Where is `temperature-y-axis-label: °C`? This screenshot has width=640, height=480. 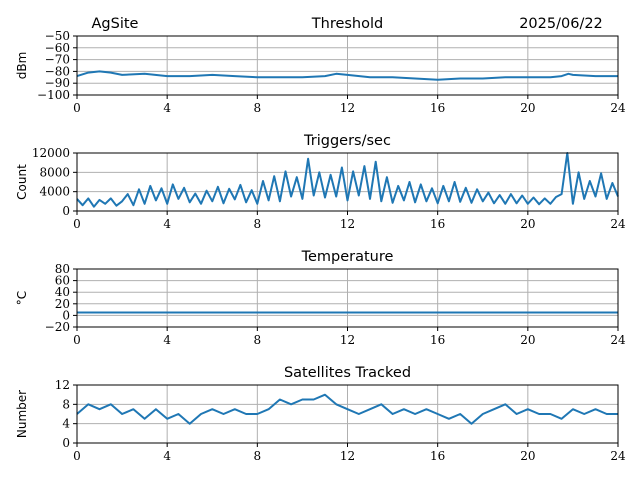 temperature-y-axis-label: °C is located at coordinates (22, 298).